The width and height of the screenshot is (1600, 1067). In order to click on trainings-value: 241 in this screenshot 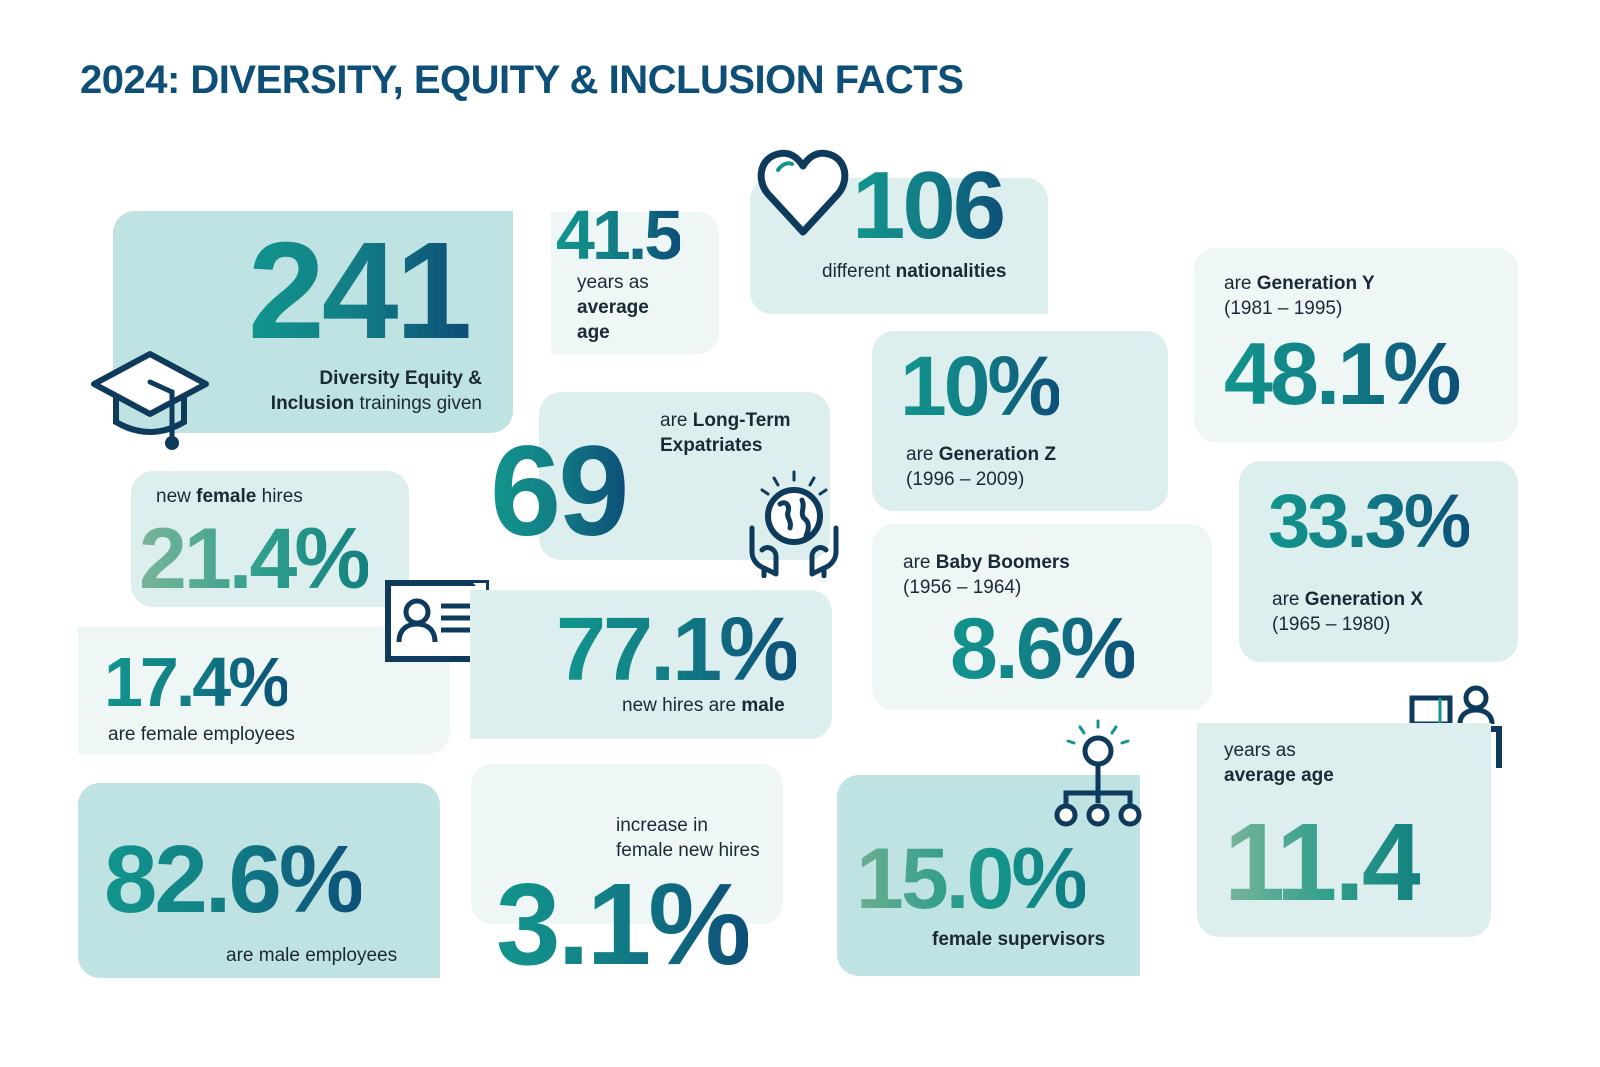, I will do `click(360, 291)`.